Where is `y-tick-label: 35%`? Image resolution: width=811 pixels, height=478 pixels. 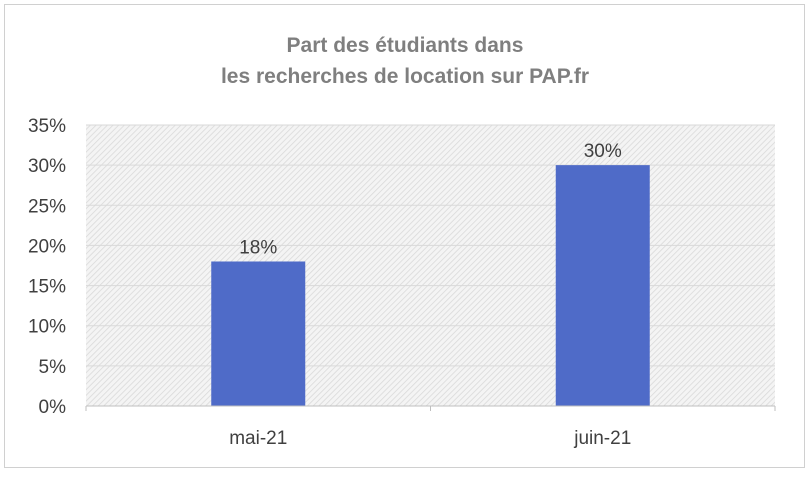
y-tick-label: 35% is located at coordinates (47, 126).